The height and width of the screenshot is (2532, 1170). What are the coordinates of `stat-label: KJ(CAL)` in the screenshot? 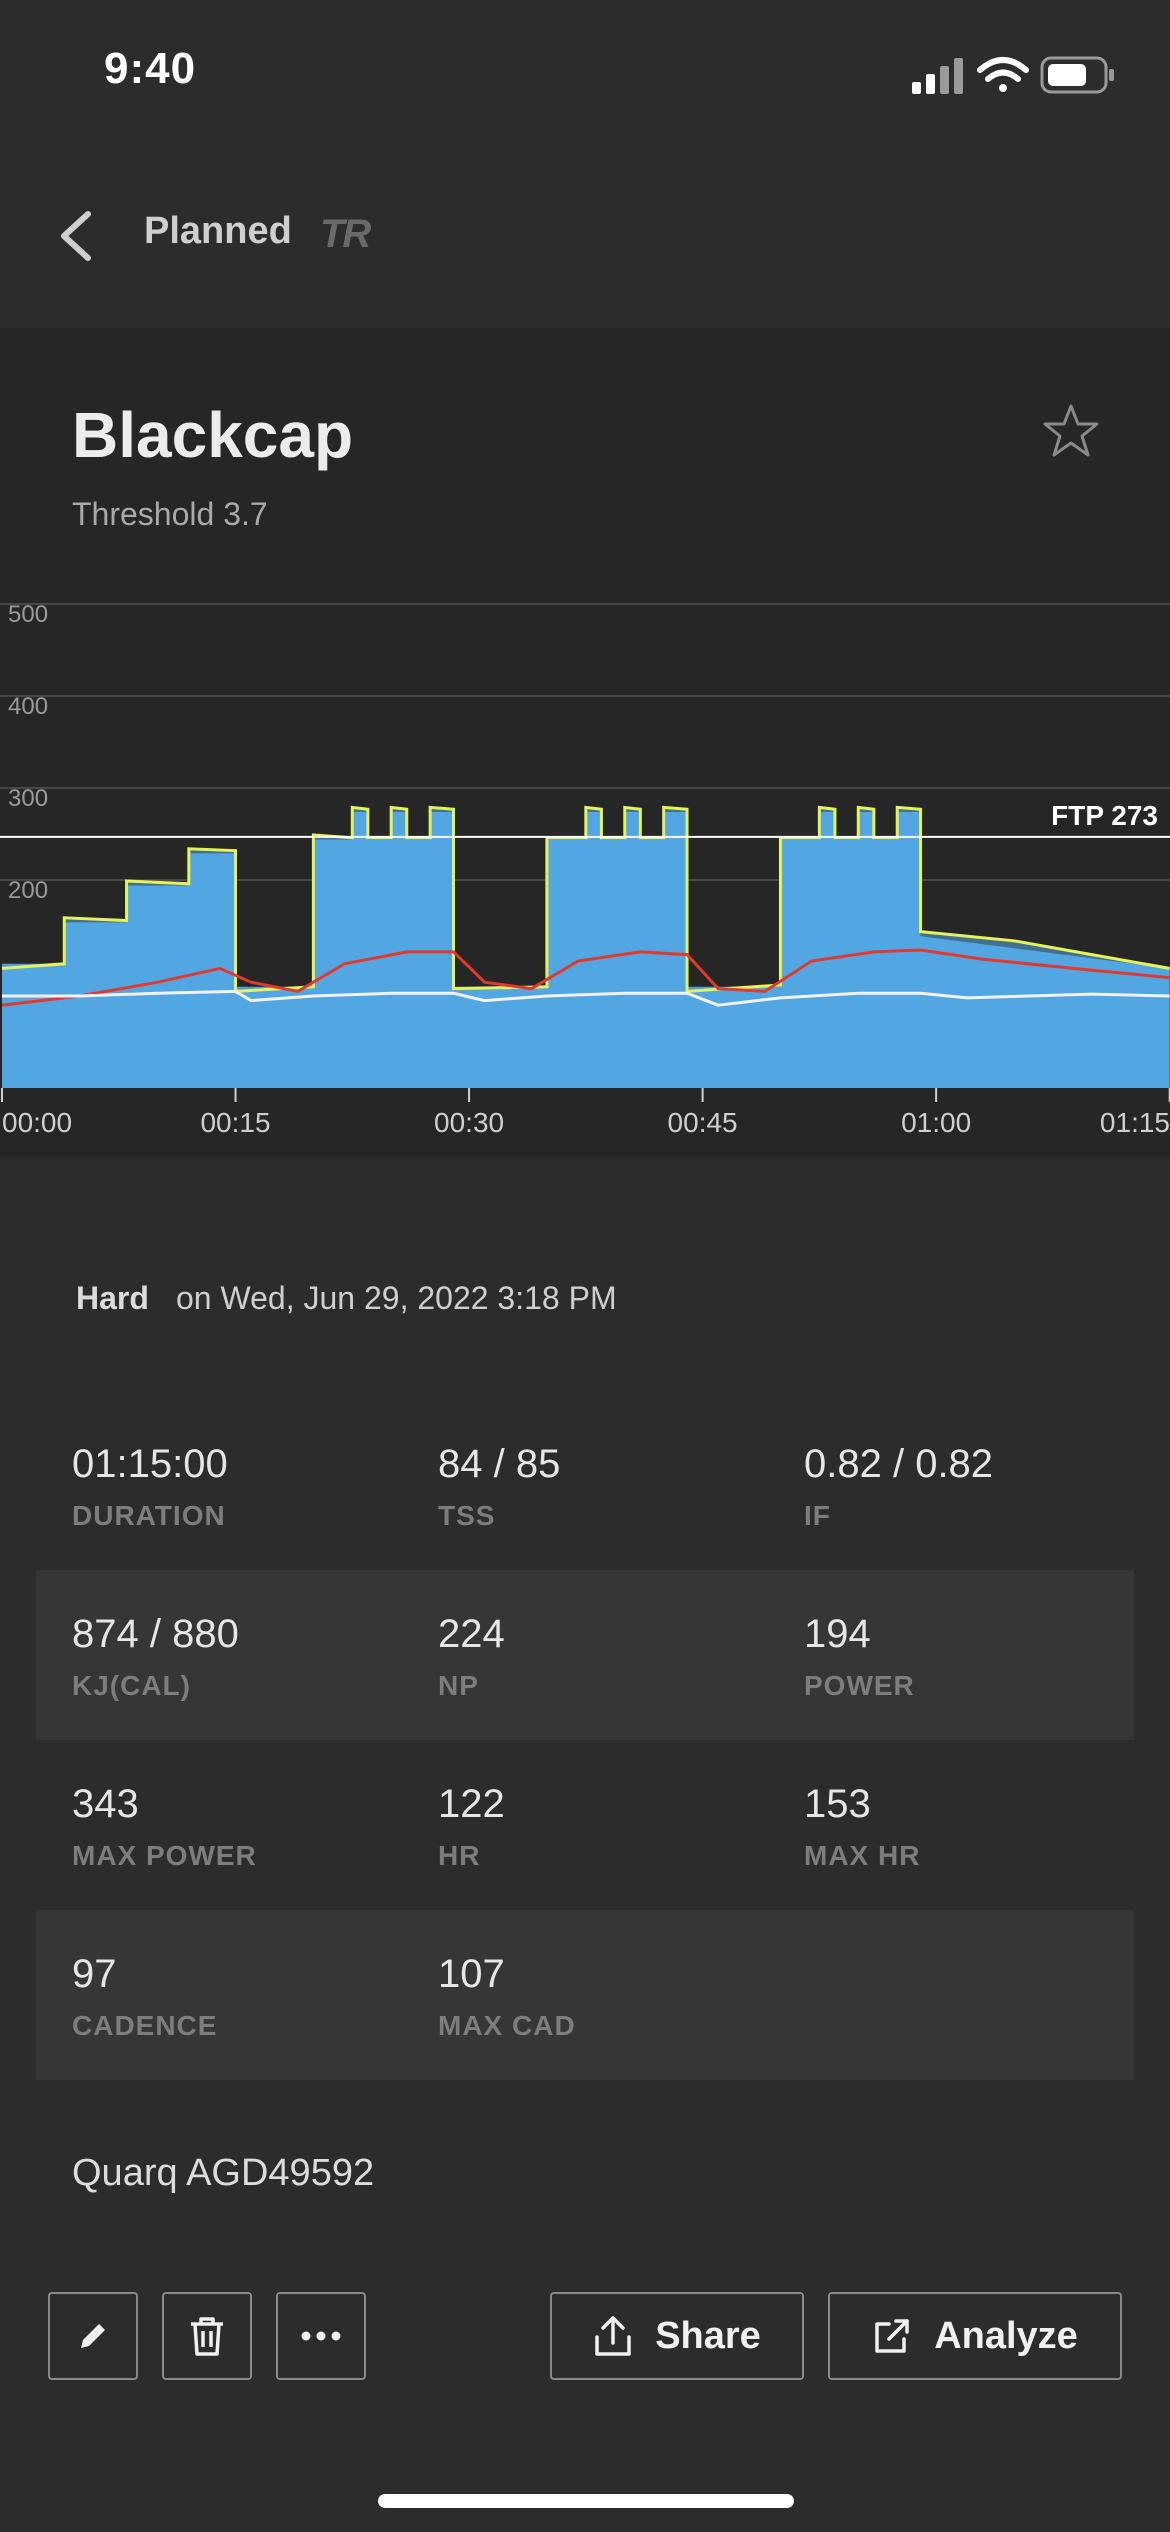 It's located at (131, 1685).